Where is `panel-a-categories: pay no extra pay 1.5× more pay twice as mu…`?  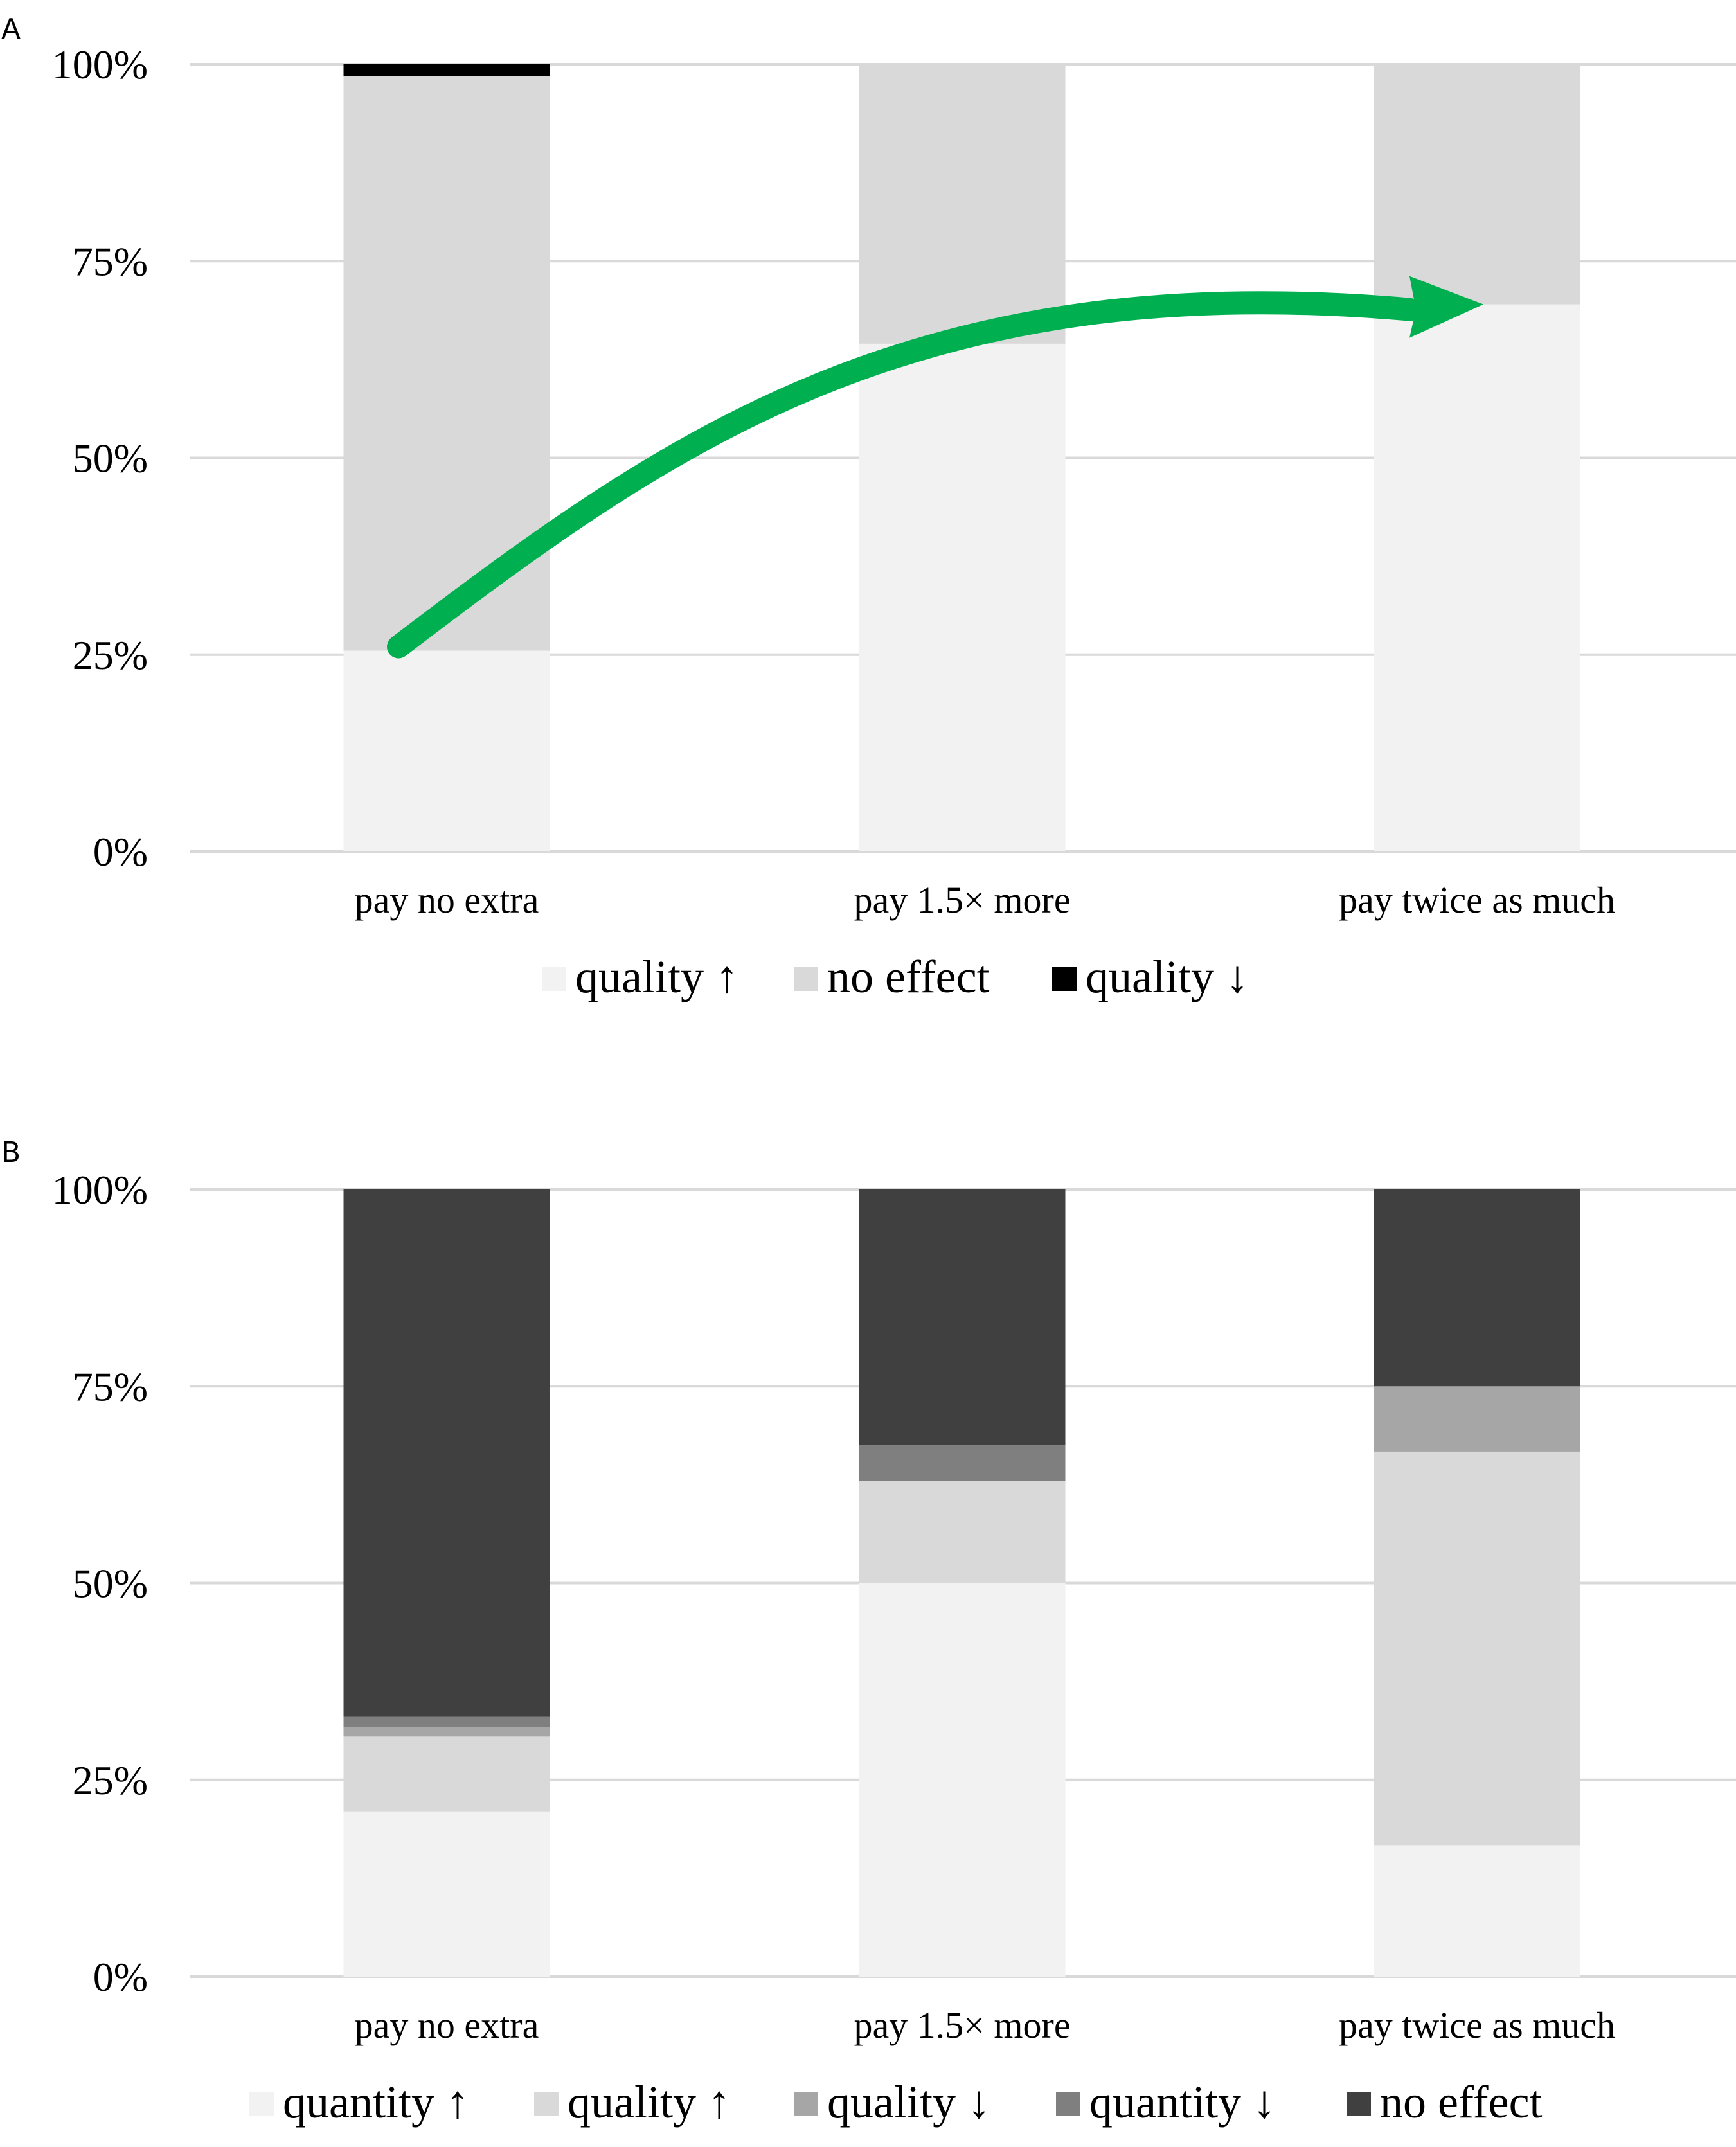 panel-a-categories: pay no extra pay 1.5× more pay twice as mu… is located at coordinates (985, 900).